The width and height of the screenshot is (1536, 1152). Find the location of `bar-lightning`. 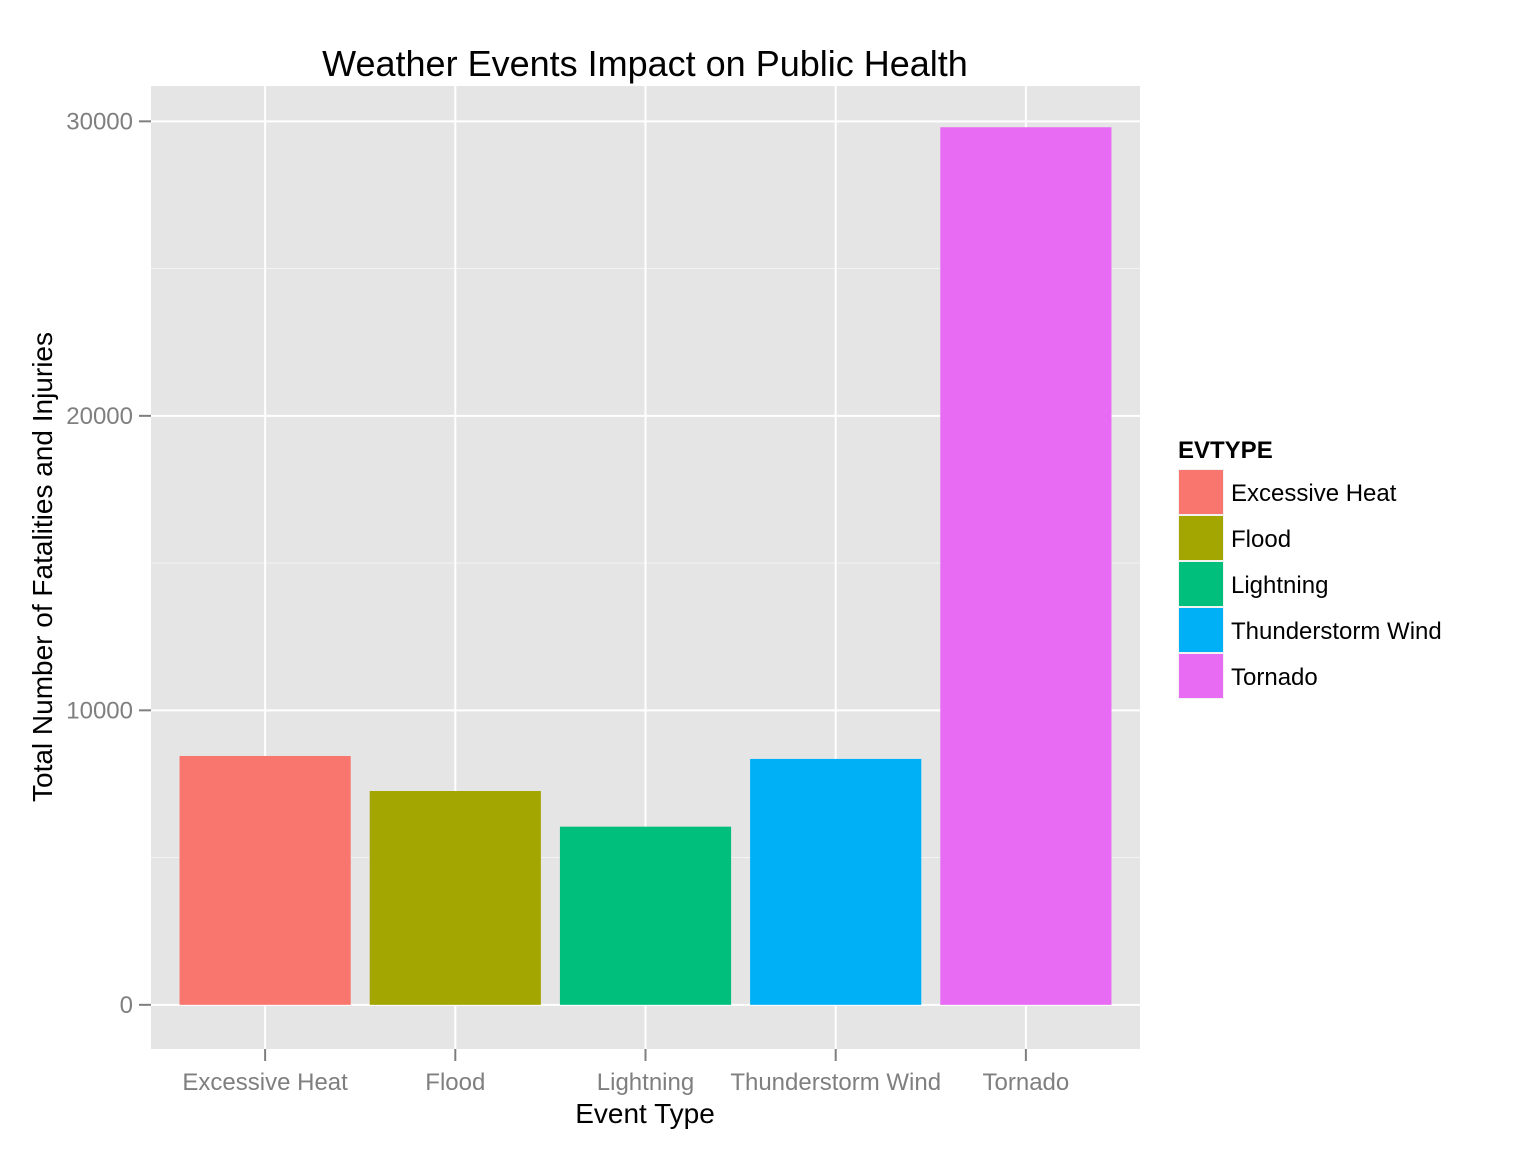

bar-lightning is located at coordinates (645, 915).